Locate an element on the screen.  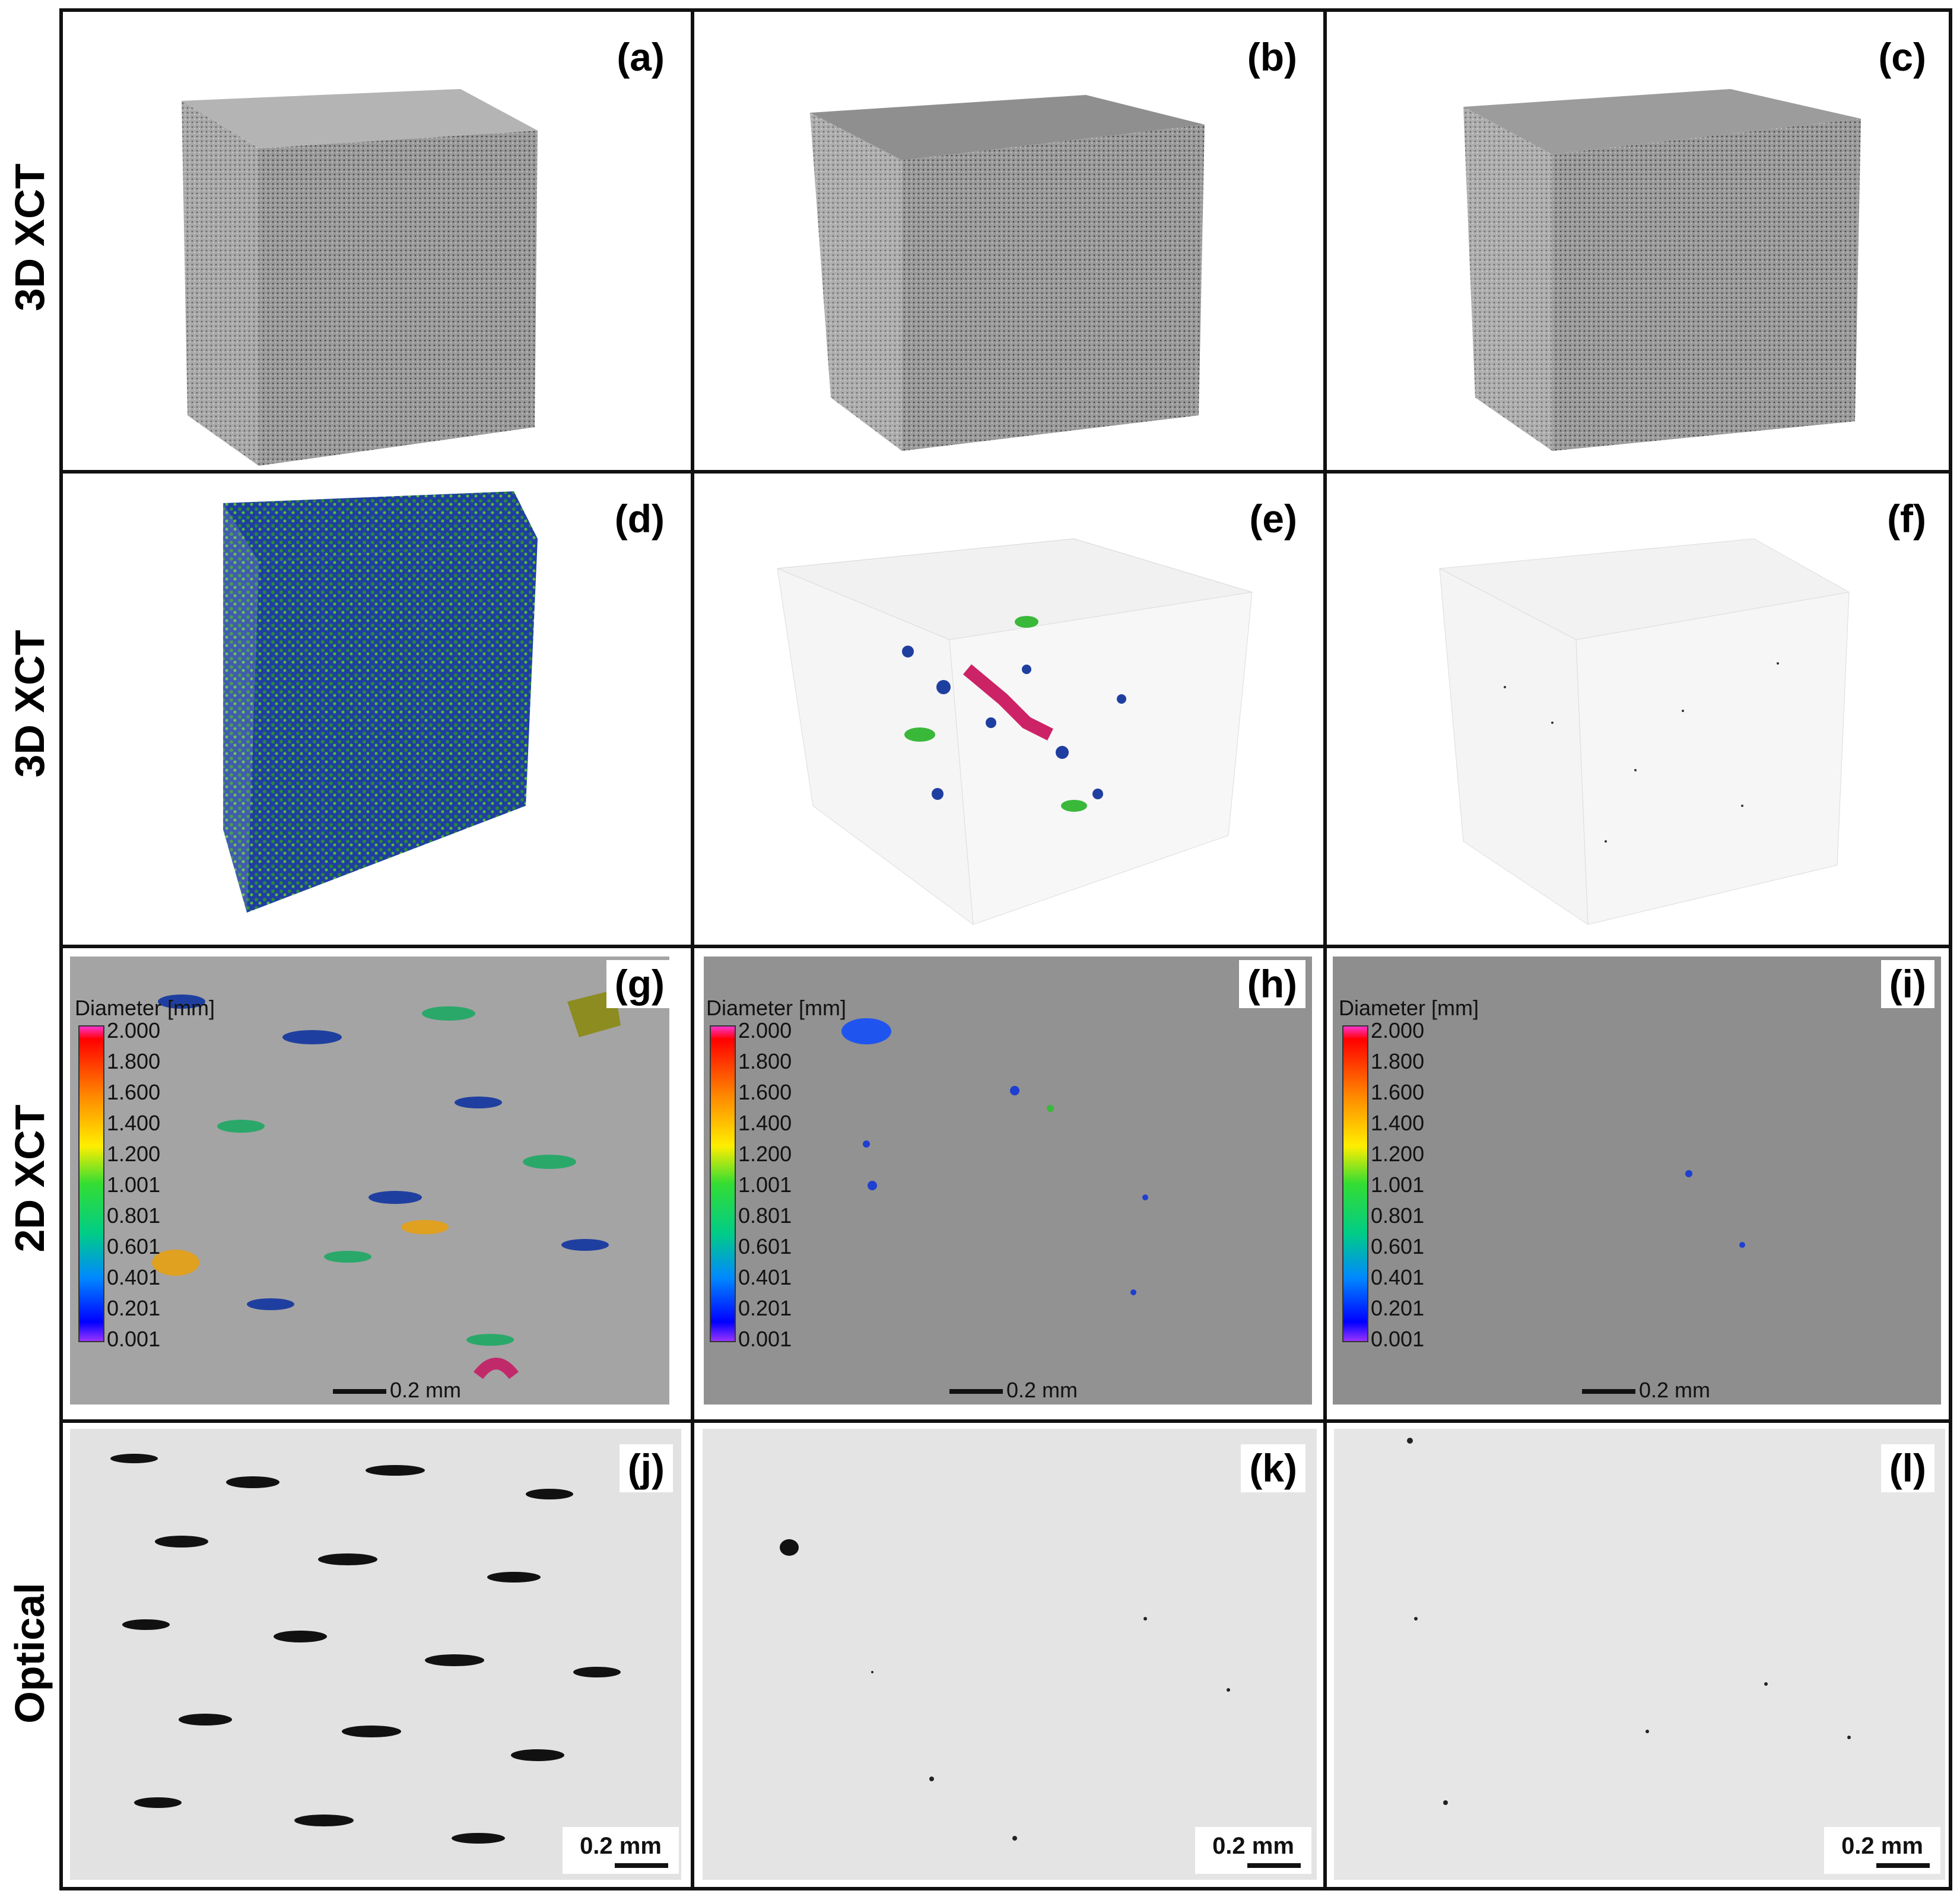
panel-j: (j) 0.2 mm is located at coordinates (377, 1655).